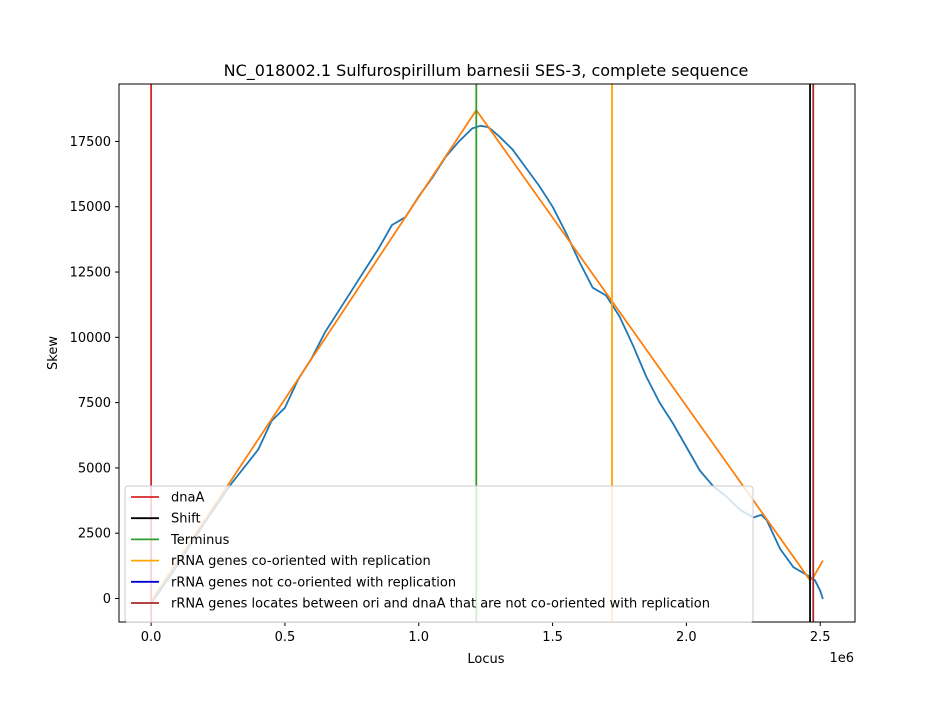 Image resolution: width=950 pixels, height=704 pixels. I want to click on y-tick-label: 0, so click(107, 599).